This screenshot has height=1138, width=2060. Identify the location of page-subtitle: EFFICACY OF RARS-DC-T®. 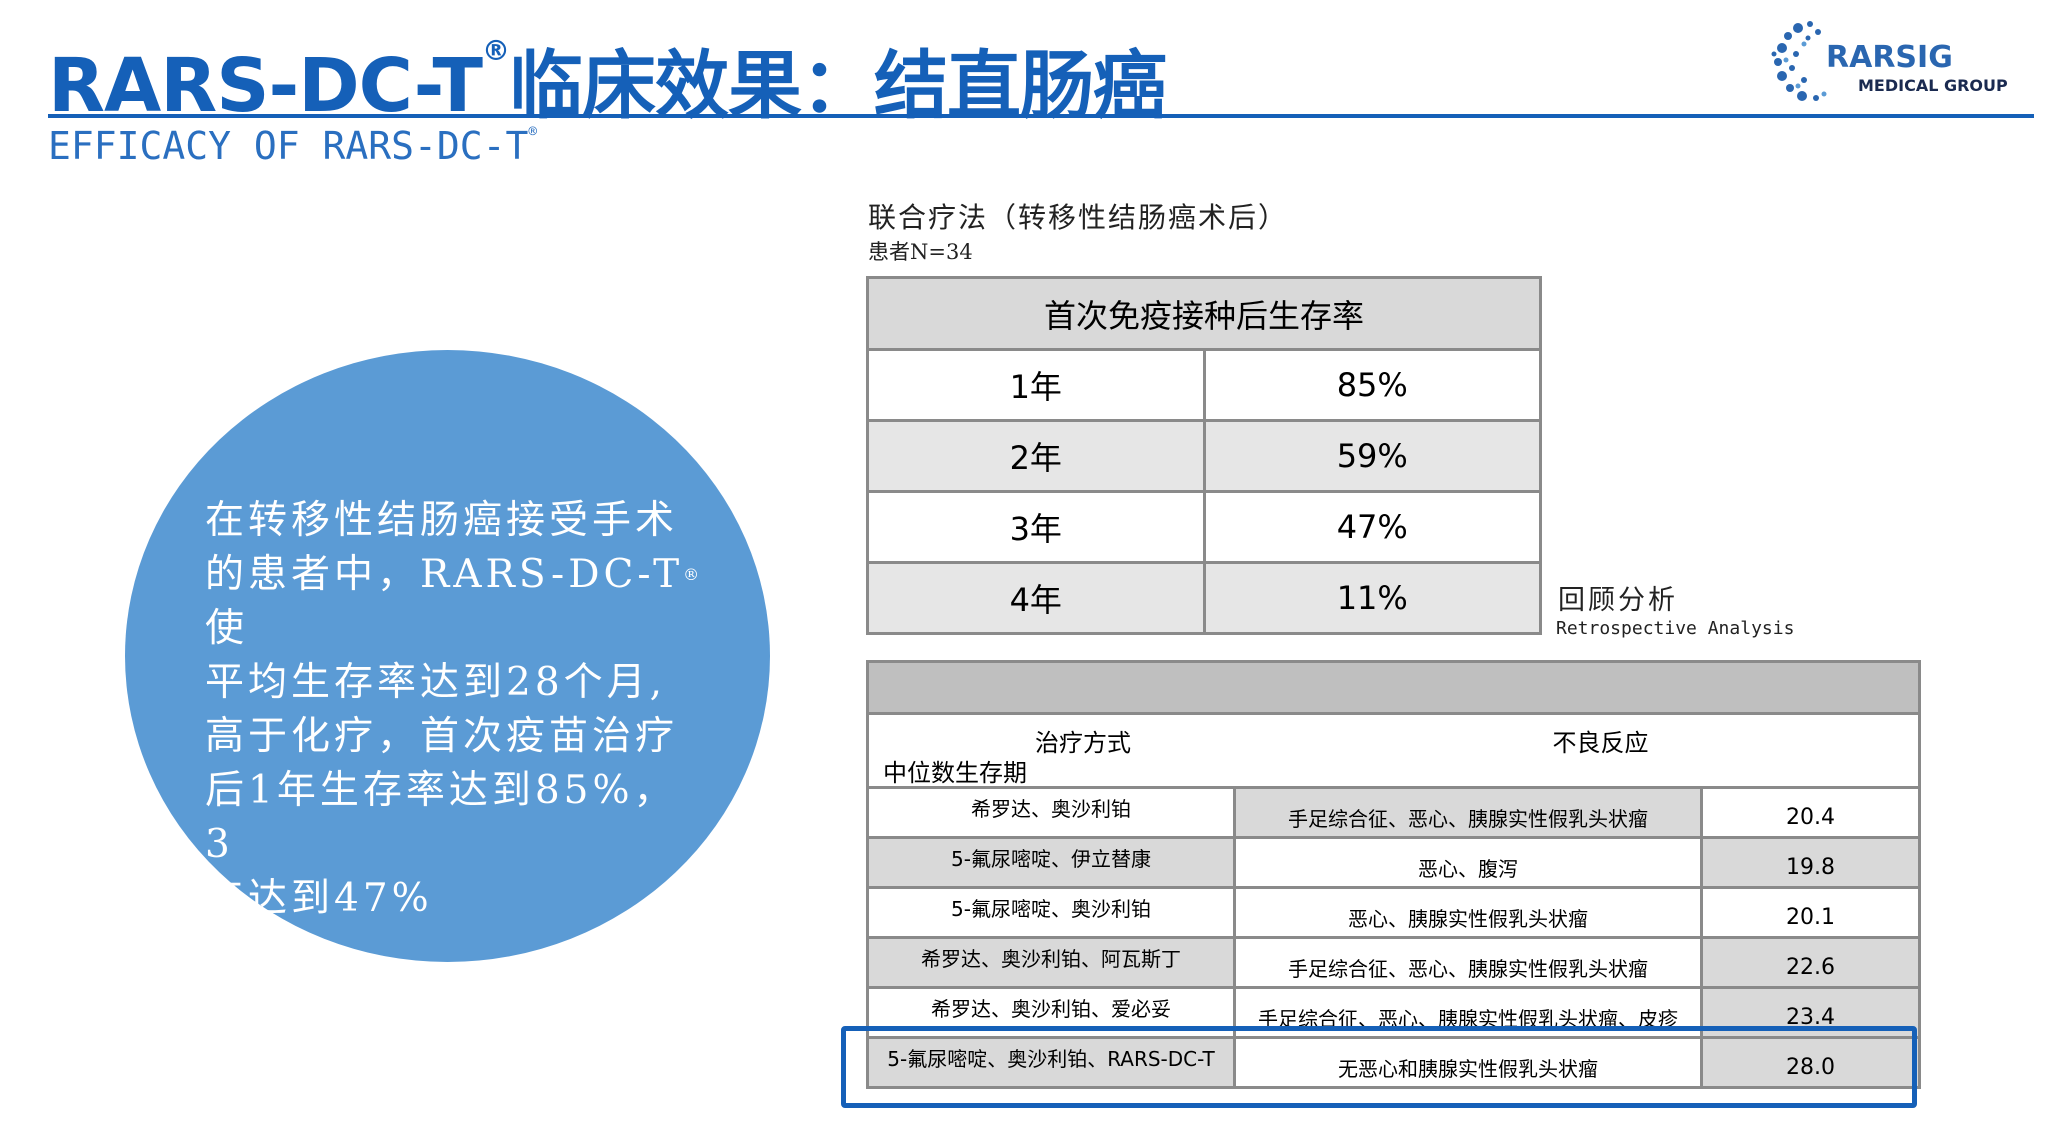
(292, 146).